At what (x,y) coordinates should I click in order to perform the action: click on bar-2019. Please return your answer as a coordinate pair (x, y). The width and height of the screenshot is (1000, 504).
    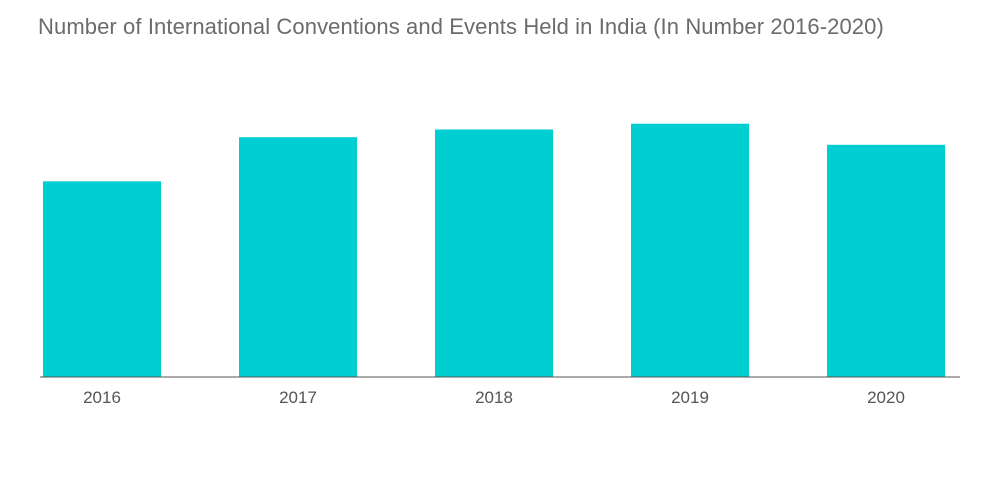
    Looking at the image, I should click on (690, 250).